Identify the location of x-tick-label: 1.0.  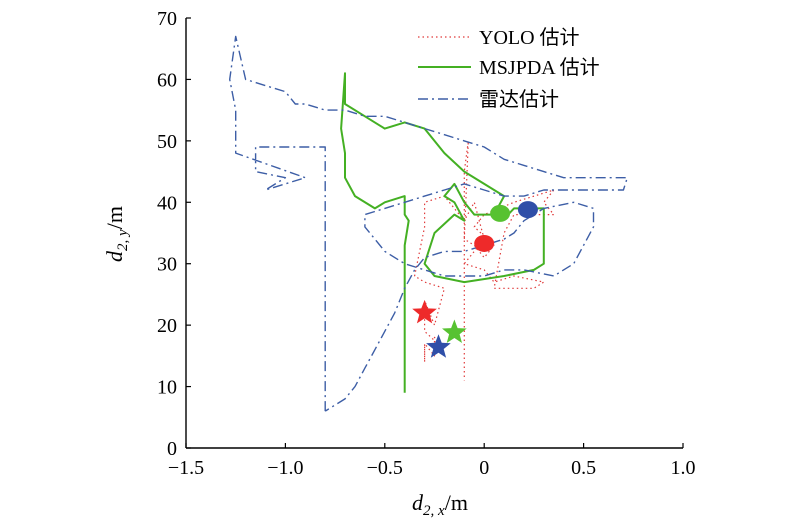
(683, 468).